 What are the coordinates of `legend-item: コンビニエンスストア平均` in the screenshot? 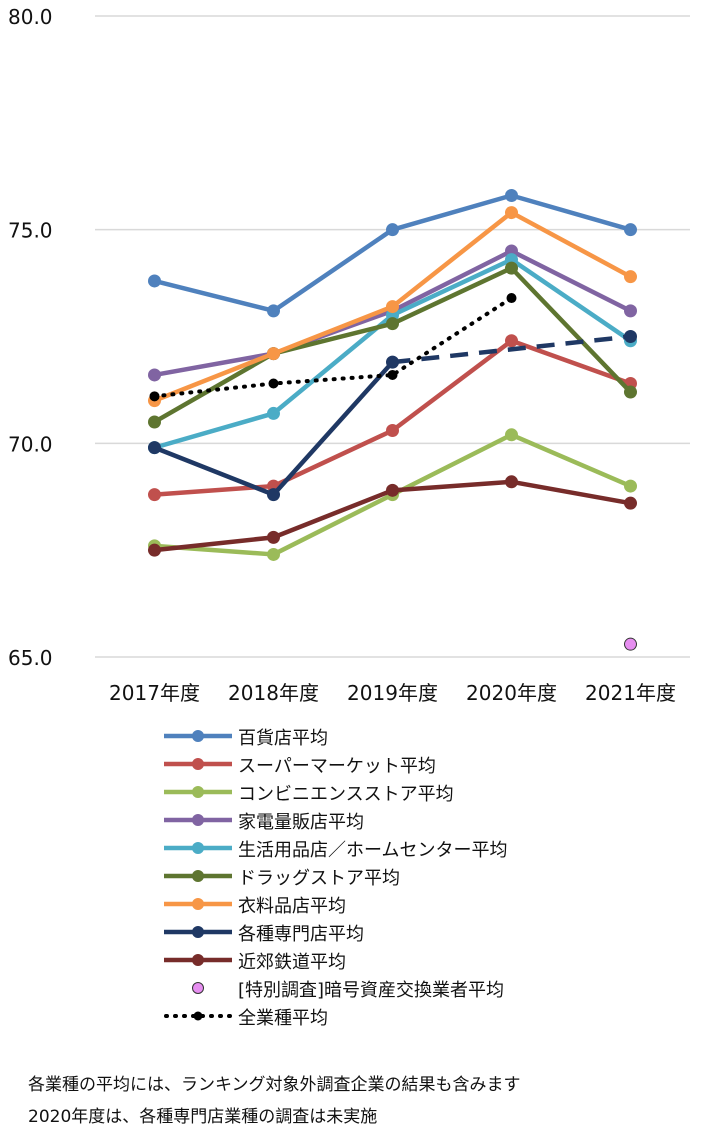 It's located at (430, 792).